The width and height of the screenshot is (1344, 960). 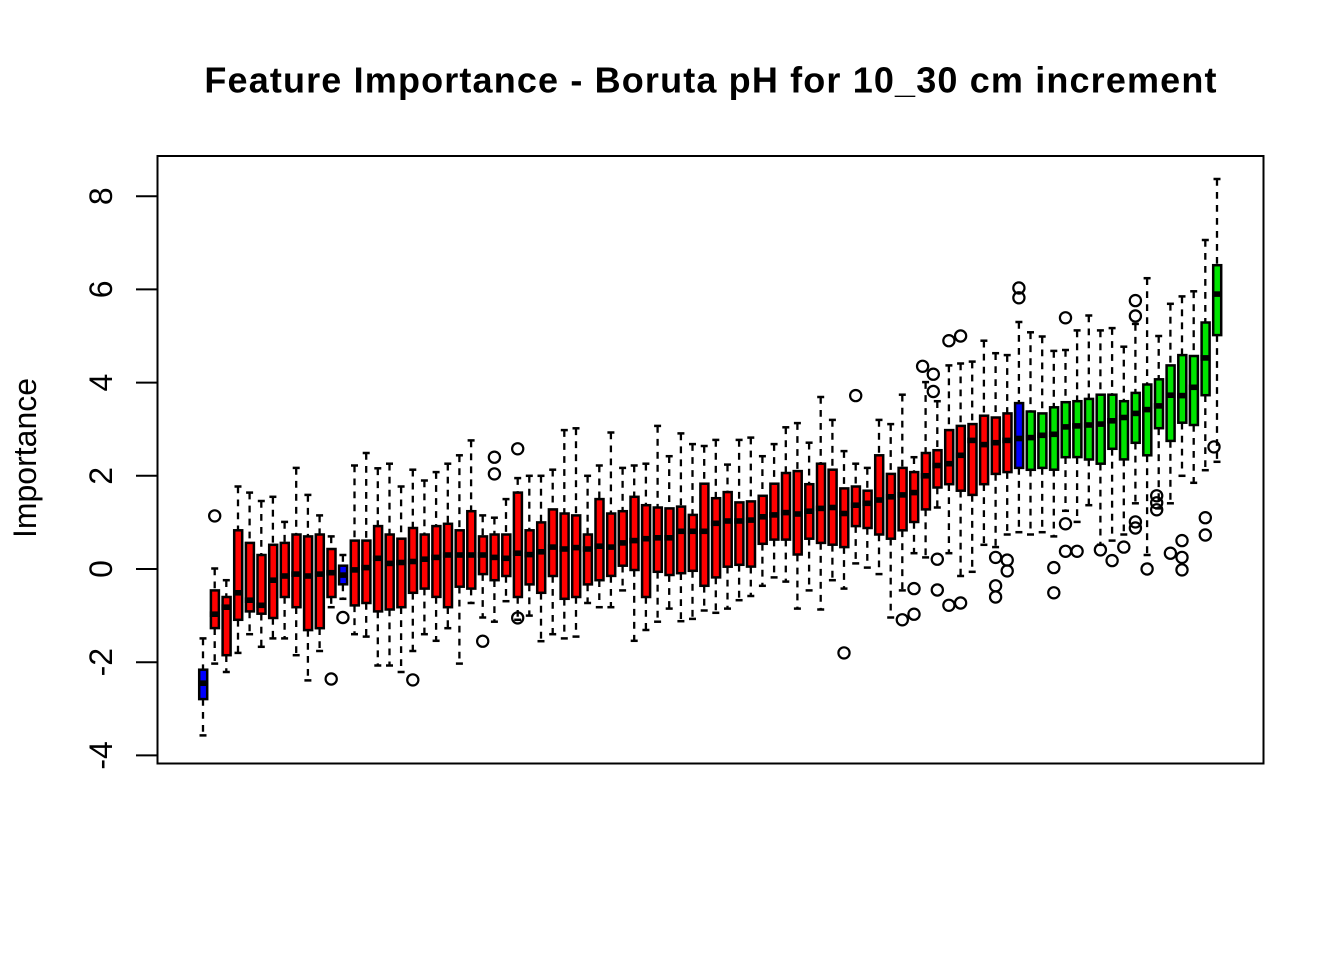 What do you see at coordinates (101, 755) in the screenshot?
I see `svg-text: -4` at bounding box center [101, 755].